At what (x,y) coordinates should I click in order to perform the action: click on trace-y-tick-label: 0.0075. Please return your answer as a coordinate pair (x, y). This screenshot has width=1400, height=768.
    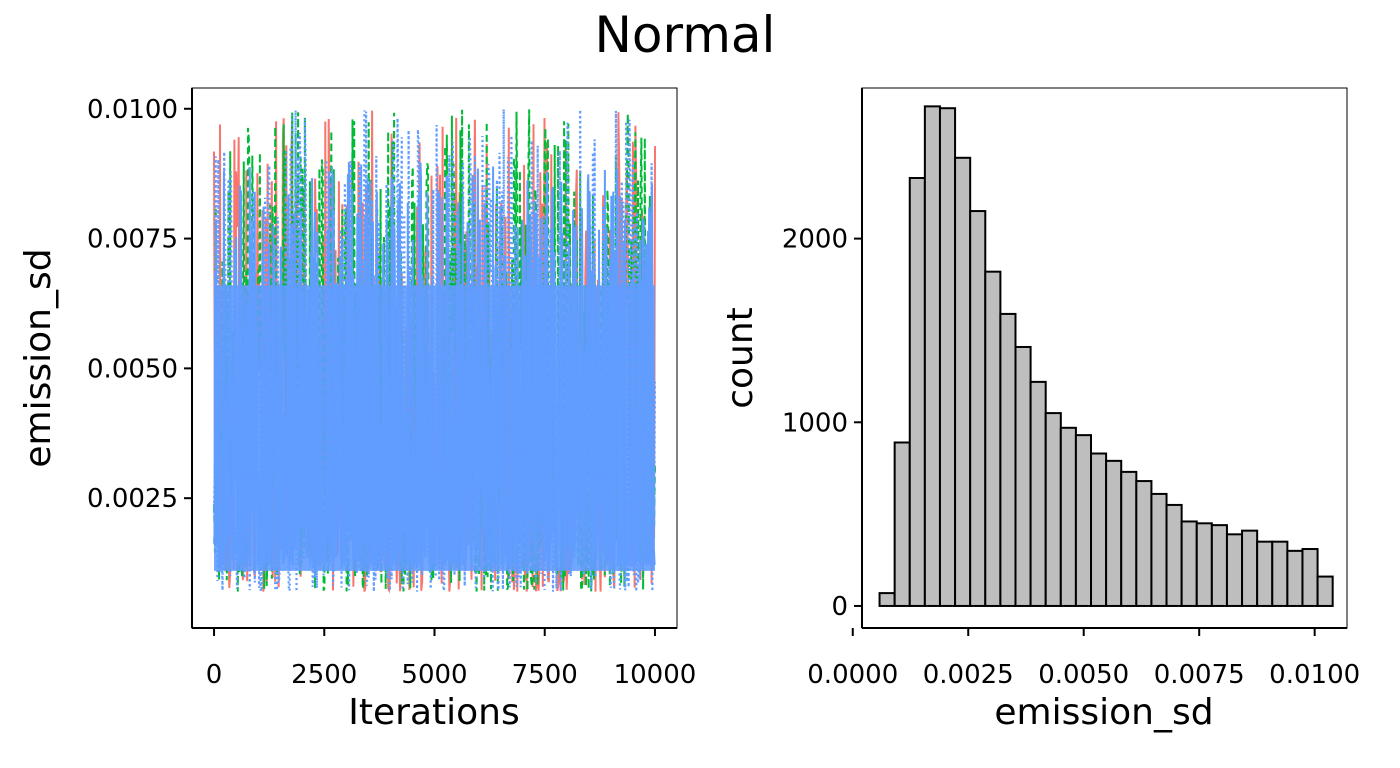
    Looking at the image, I should click on (132, 240).